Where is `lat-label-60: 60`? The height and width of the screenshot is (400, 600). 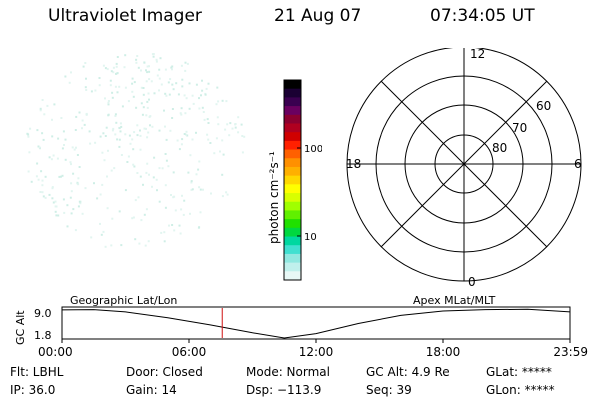
lat-label-60: 60 is located at coordinates (543, 106).